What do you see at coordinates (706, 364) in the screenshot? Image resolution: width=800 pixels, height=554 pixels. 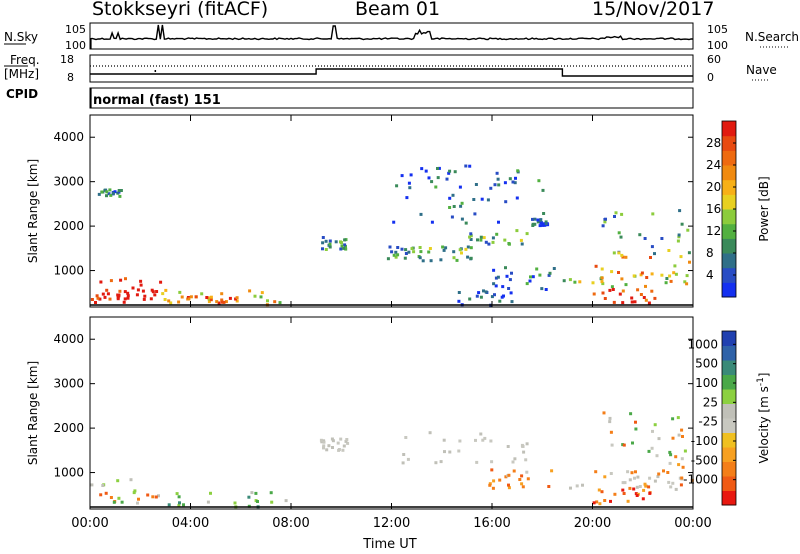 I see `colorbar-tick-label: 500` at bounding box center [706, 364].